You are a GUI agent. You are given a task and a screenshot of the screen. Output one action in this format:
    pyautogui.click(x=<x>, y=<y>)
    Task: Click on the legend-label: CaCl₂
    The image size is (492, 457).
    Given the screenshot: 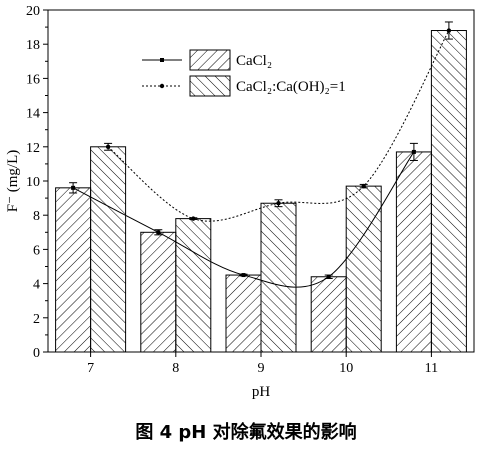 What is the action you would take?
    pyautogui.click(x=254, y=61)
    